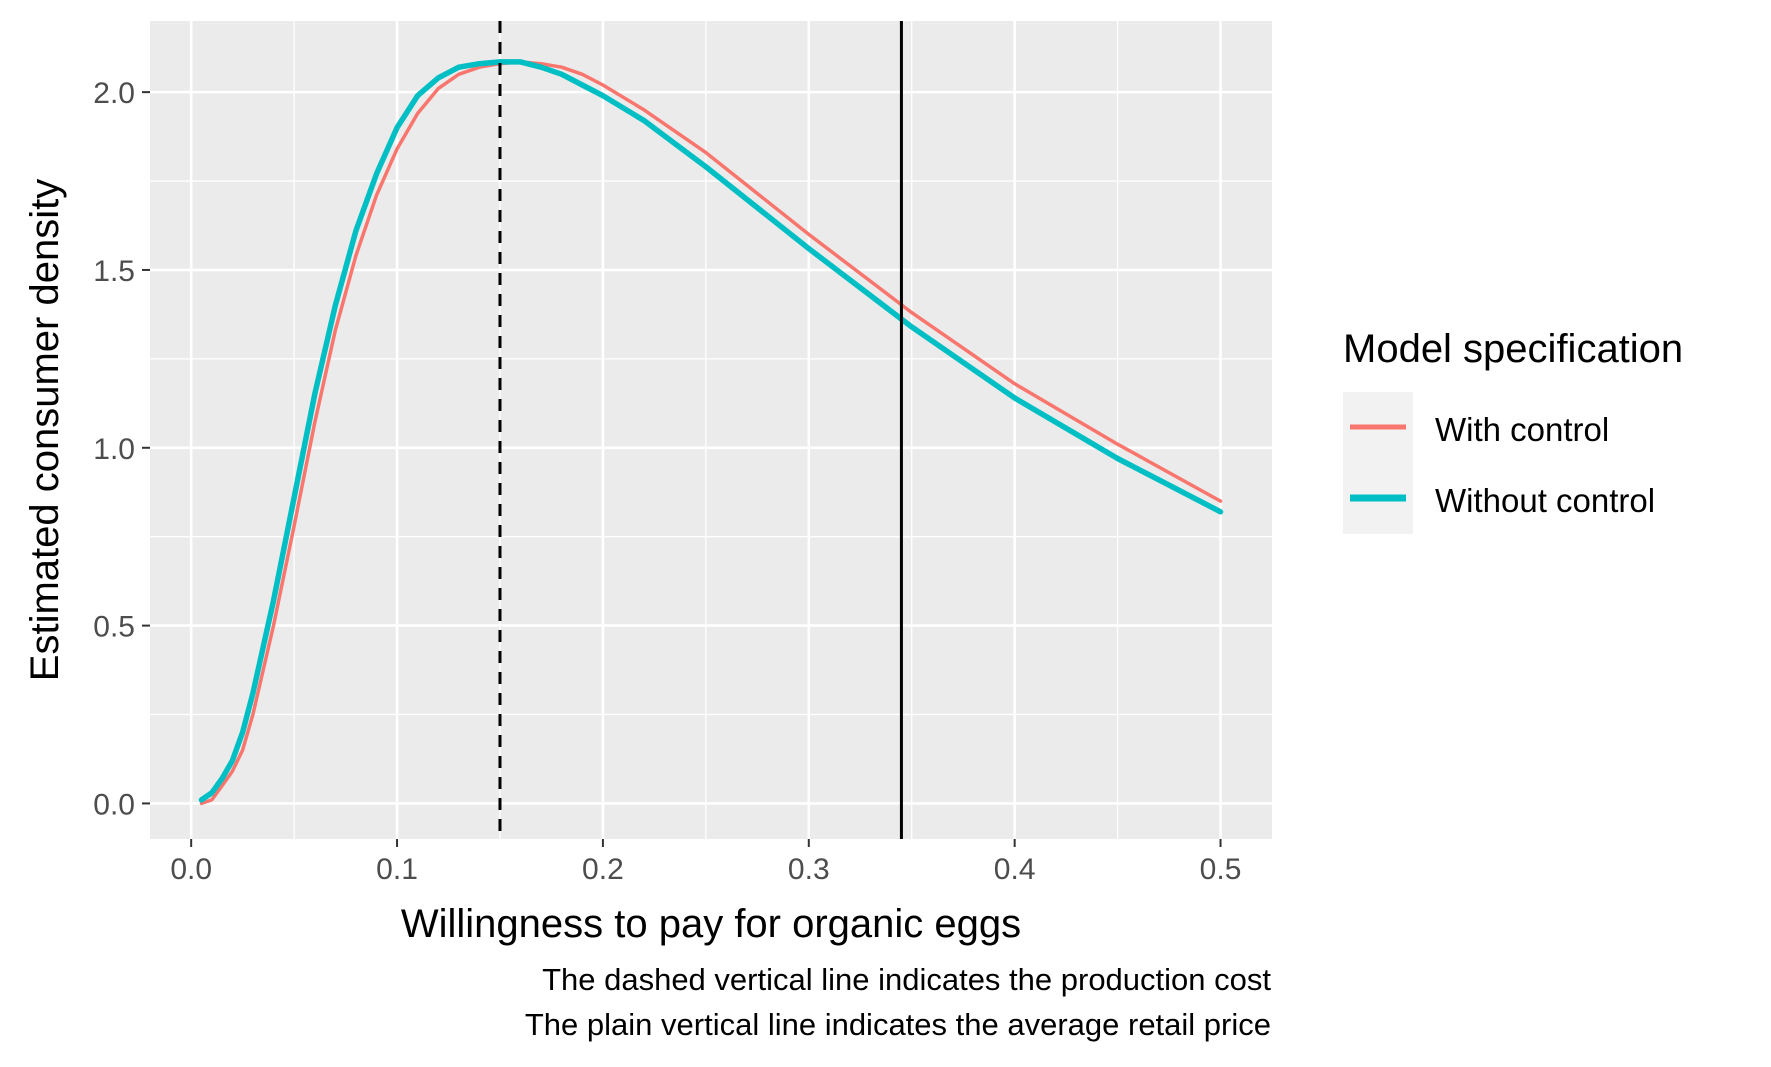 The image size is (1771, 1067). Describe the element at coordinates (1513, 349) in the screenshot. I see `legend-title: Model specification` at that location.